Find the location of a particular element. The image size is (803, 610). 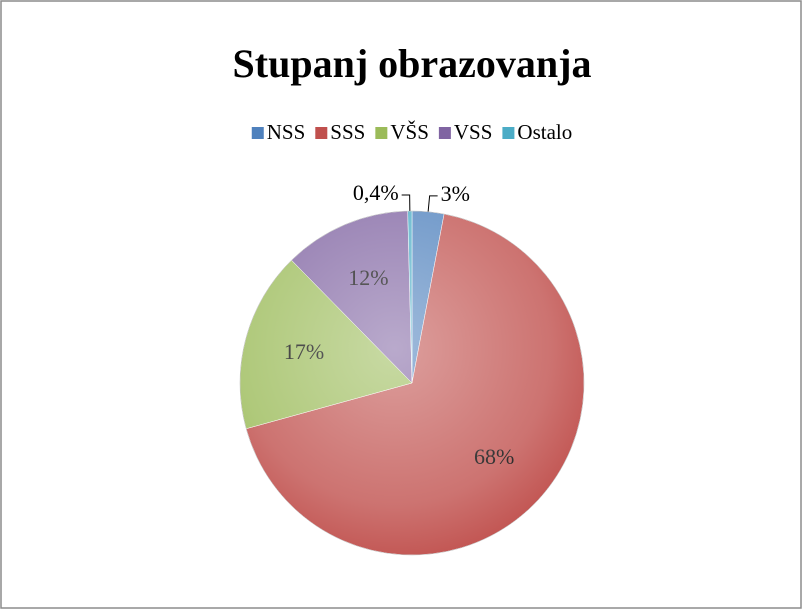

data-label: 0,4% is located at coordinates (376, 192).